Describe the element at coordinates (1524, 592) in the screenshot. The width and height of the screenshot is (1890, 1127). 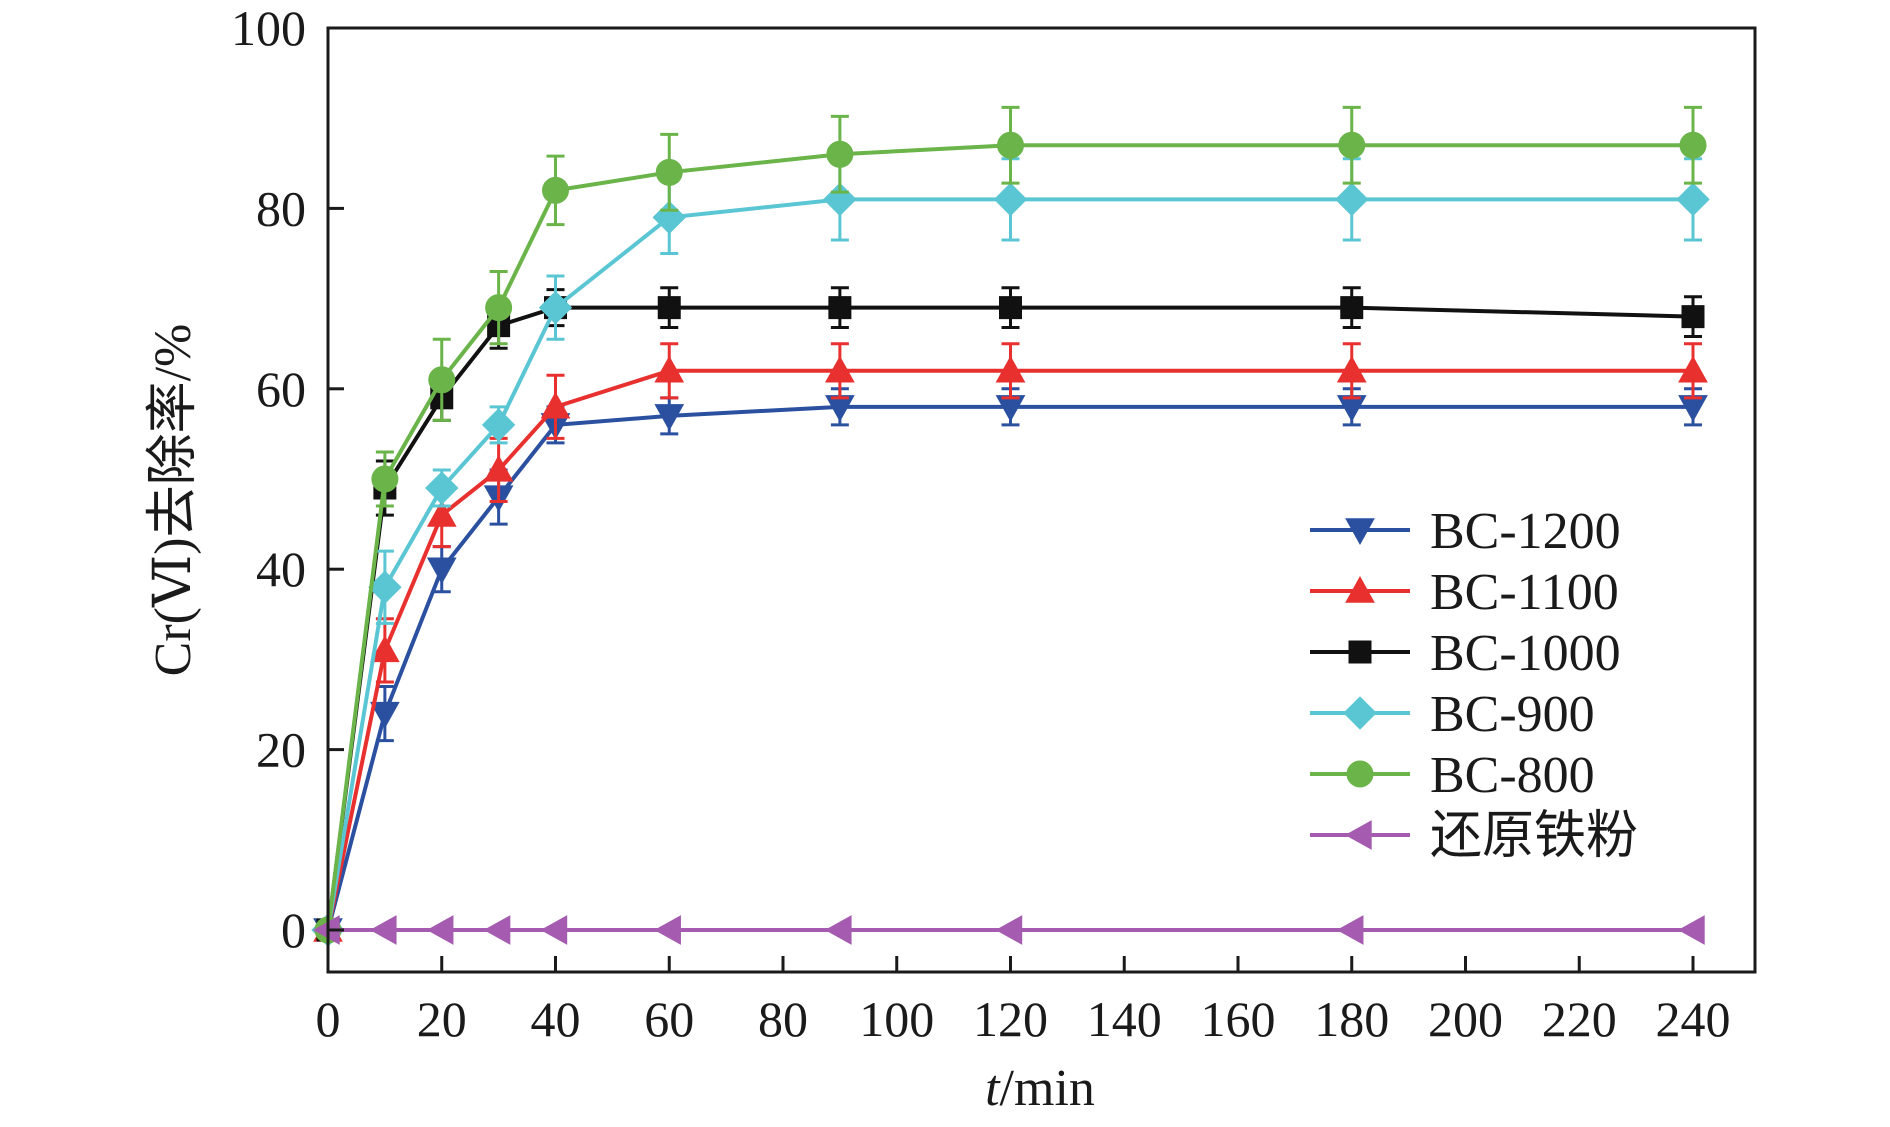
I see `legend-label: BC-1100` at that location.